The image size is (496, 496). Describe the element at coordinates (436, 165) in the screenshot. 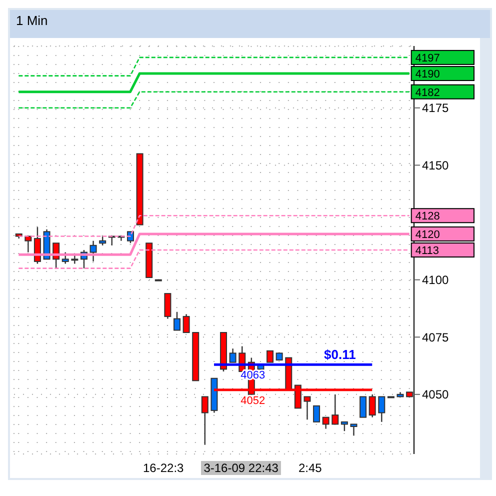

I see `y-tick-label: 4150` at that location.